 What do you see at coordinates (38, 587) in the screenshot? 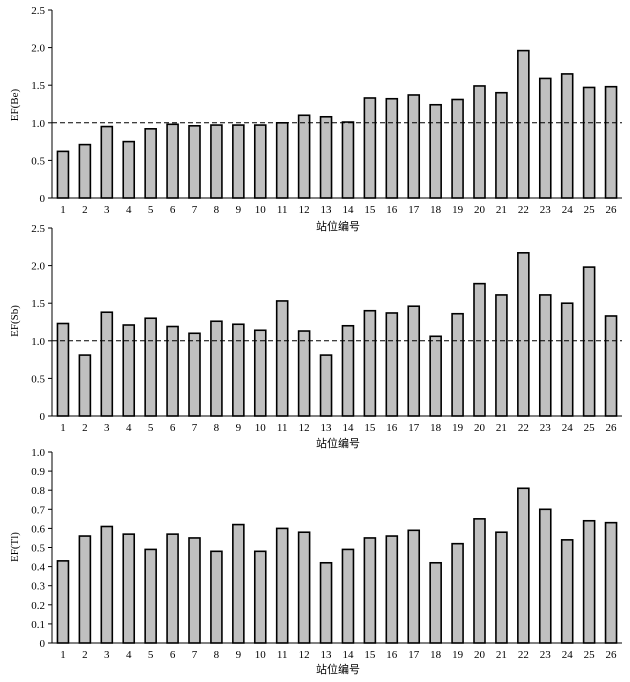
I see `y-tick-label: 0.3` at bounding box center [38, 587].